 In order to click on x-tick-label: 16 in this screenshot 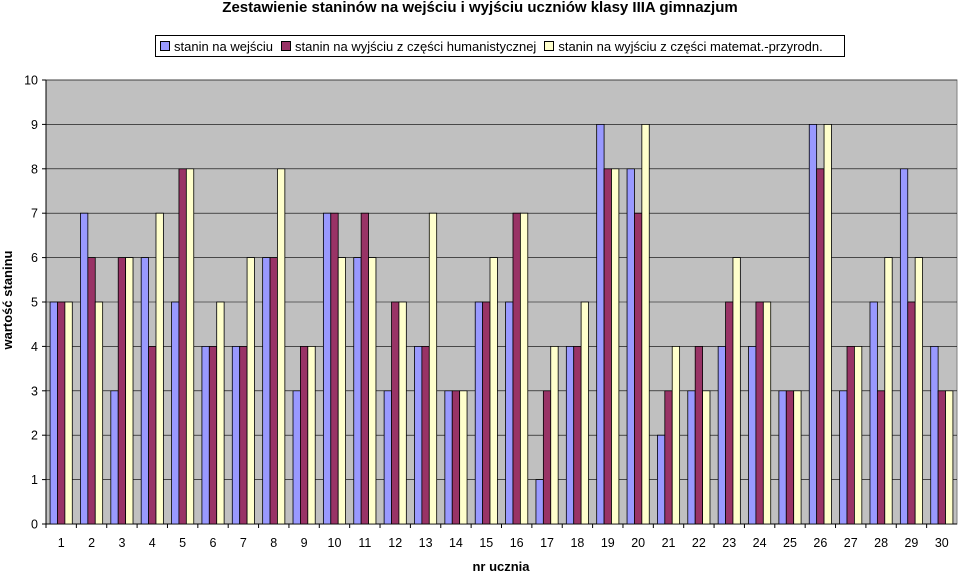, I will do `click(517, 543)`.